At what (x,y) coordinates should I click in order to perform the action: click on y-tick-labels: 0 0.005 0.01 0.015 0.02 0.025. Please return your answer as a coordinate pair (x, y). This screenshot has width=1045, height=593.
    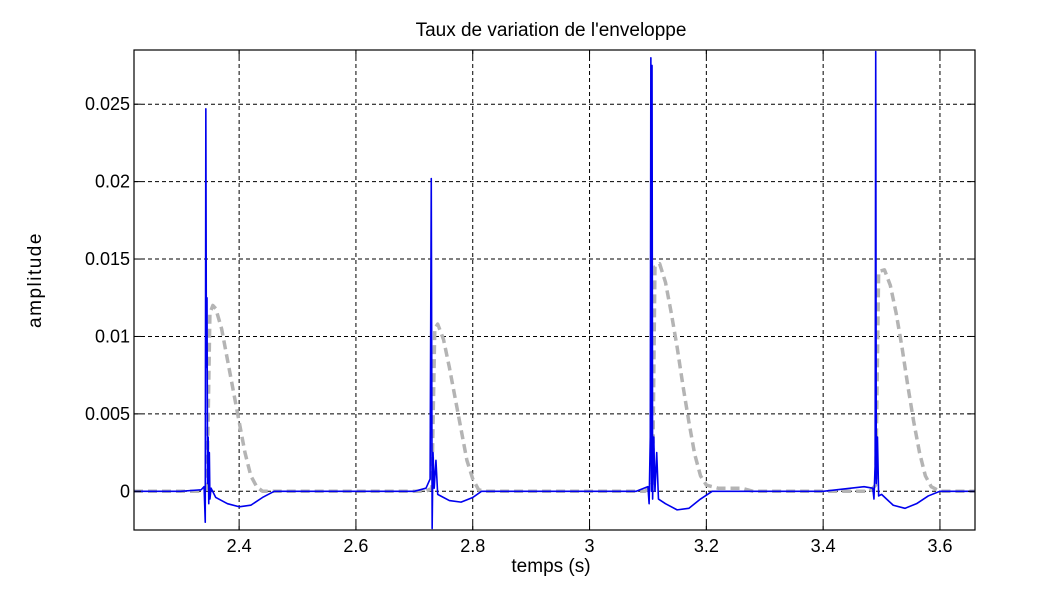
    Looking at the image, I should click on (107, 297).